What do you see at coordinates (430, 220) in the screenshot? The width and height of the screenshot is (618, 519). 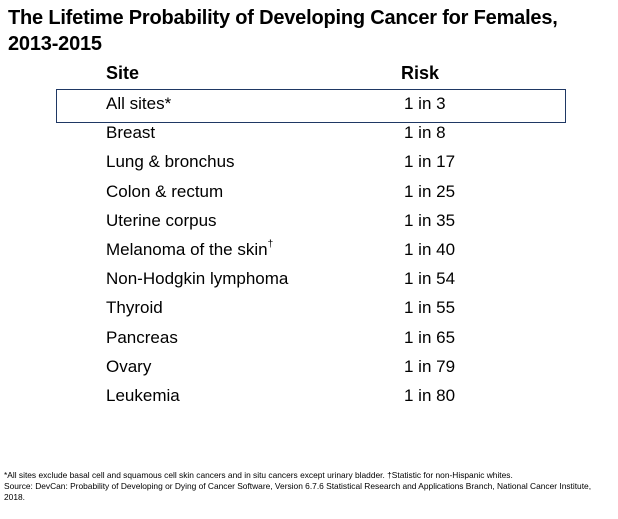 I see `row-risk-value: 1 in 35` at bounding box center [430, 220].